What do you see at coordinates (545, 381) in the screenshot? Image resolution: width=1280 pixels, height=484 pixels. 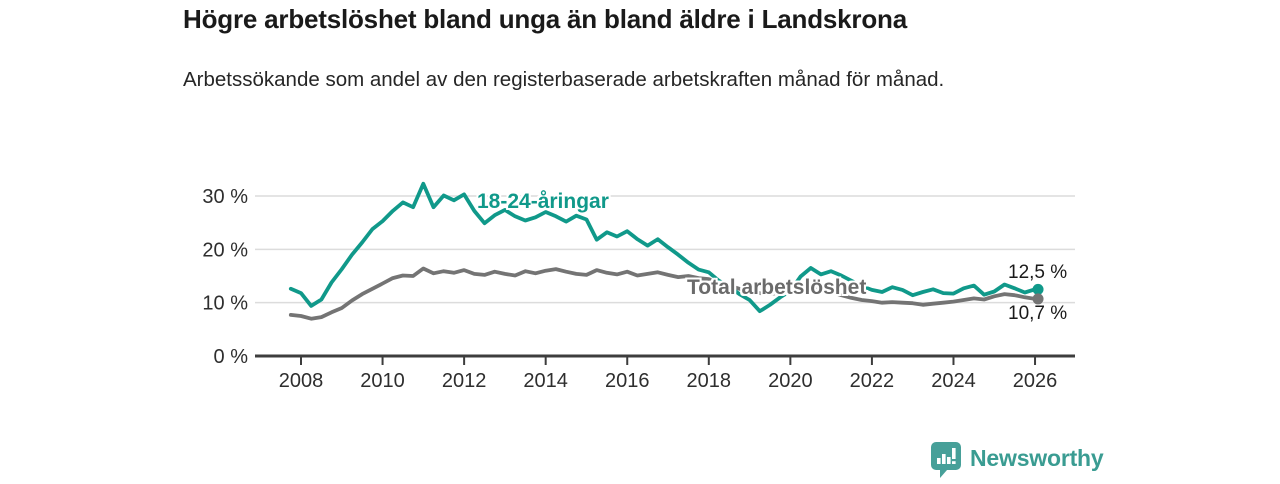 I see `x-tick-label: 2014` at bounding box center [545, 381].